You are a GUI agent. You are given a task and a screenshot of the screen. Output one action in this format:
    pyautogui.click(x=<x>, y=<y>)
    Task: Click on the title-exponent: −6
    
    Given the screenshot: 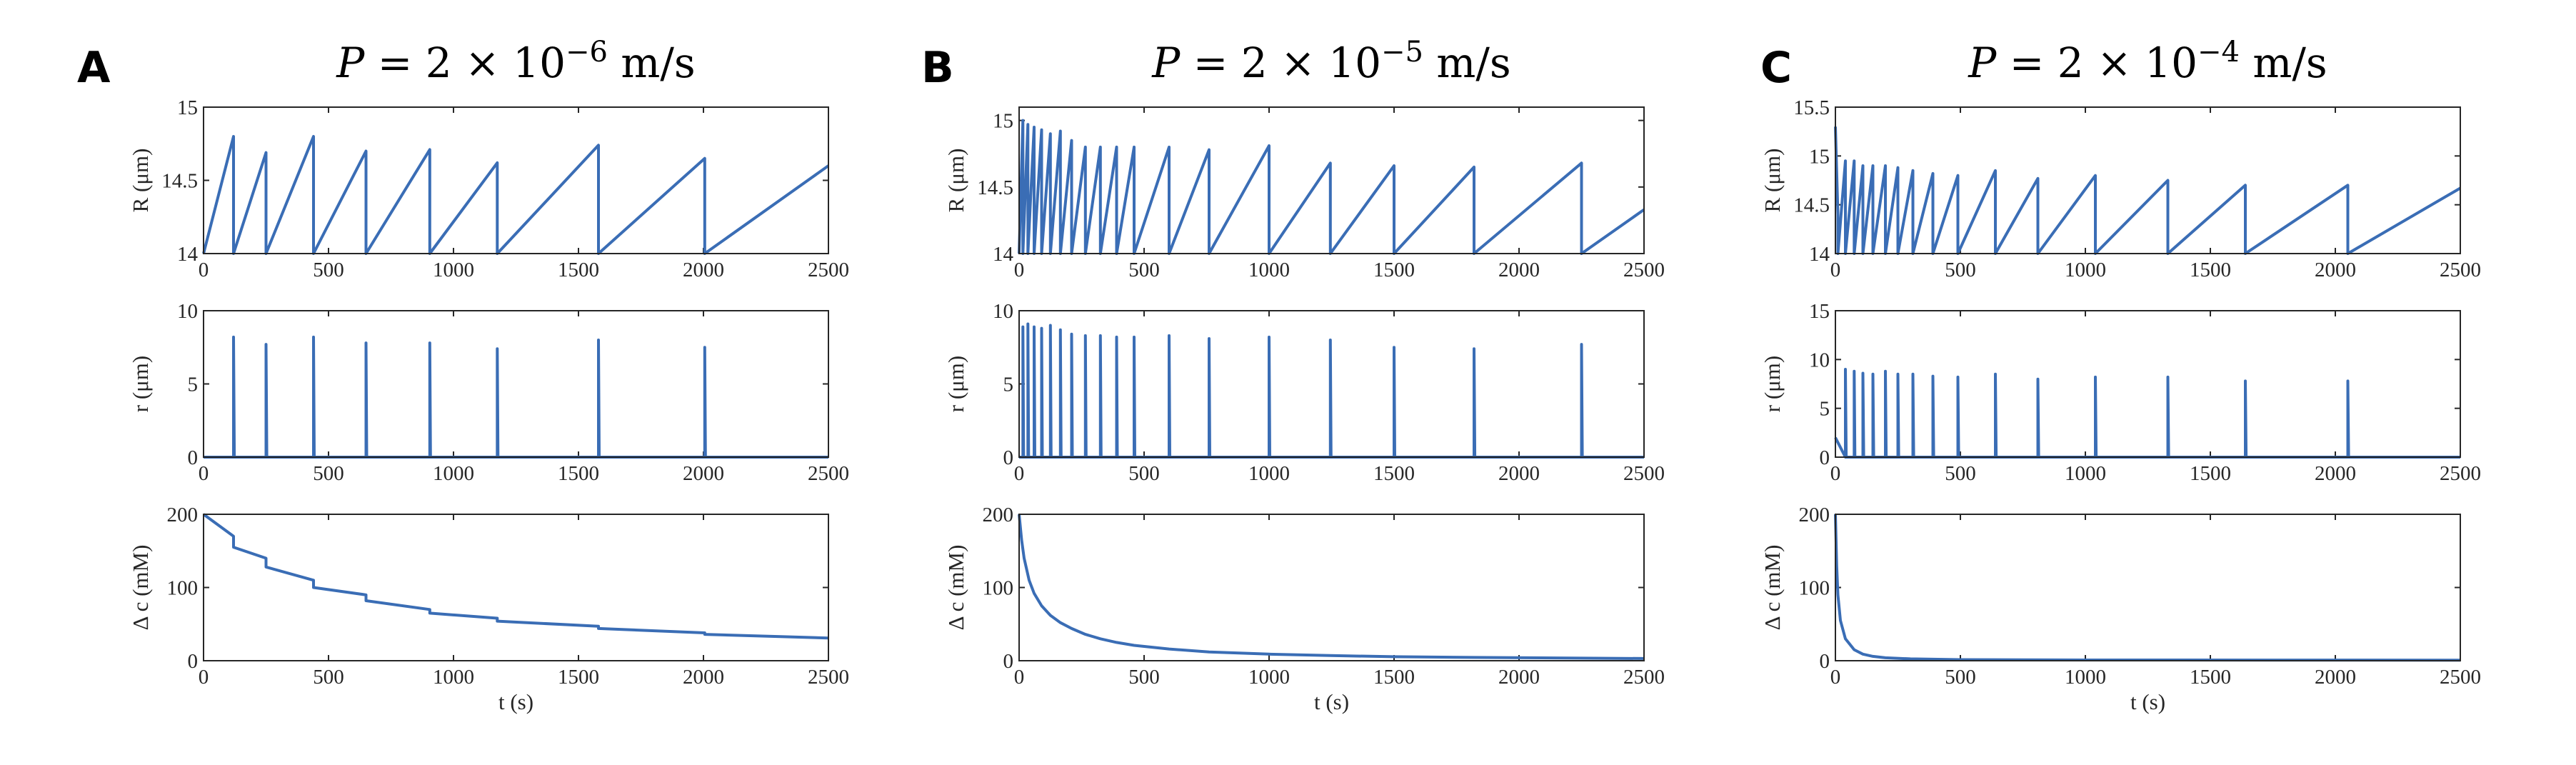 What is the action you would take?
    pyautogui.click(x=587, y=52)
    